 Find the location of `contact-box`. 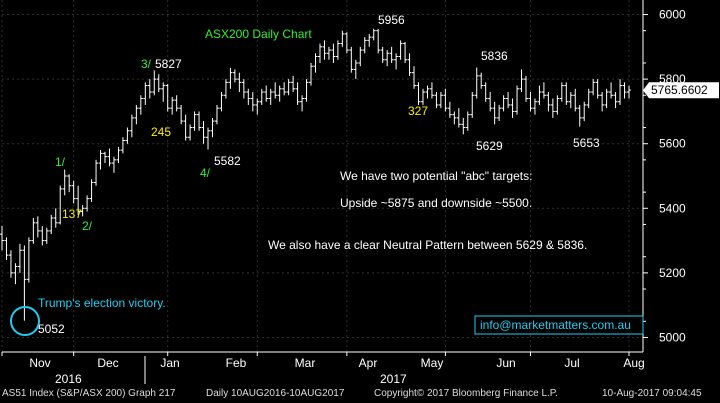

contact-box is located at coordinates (559, 325).